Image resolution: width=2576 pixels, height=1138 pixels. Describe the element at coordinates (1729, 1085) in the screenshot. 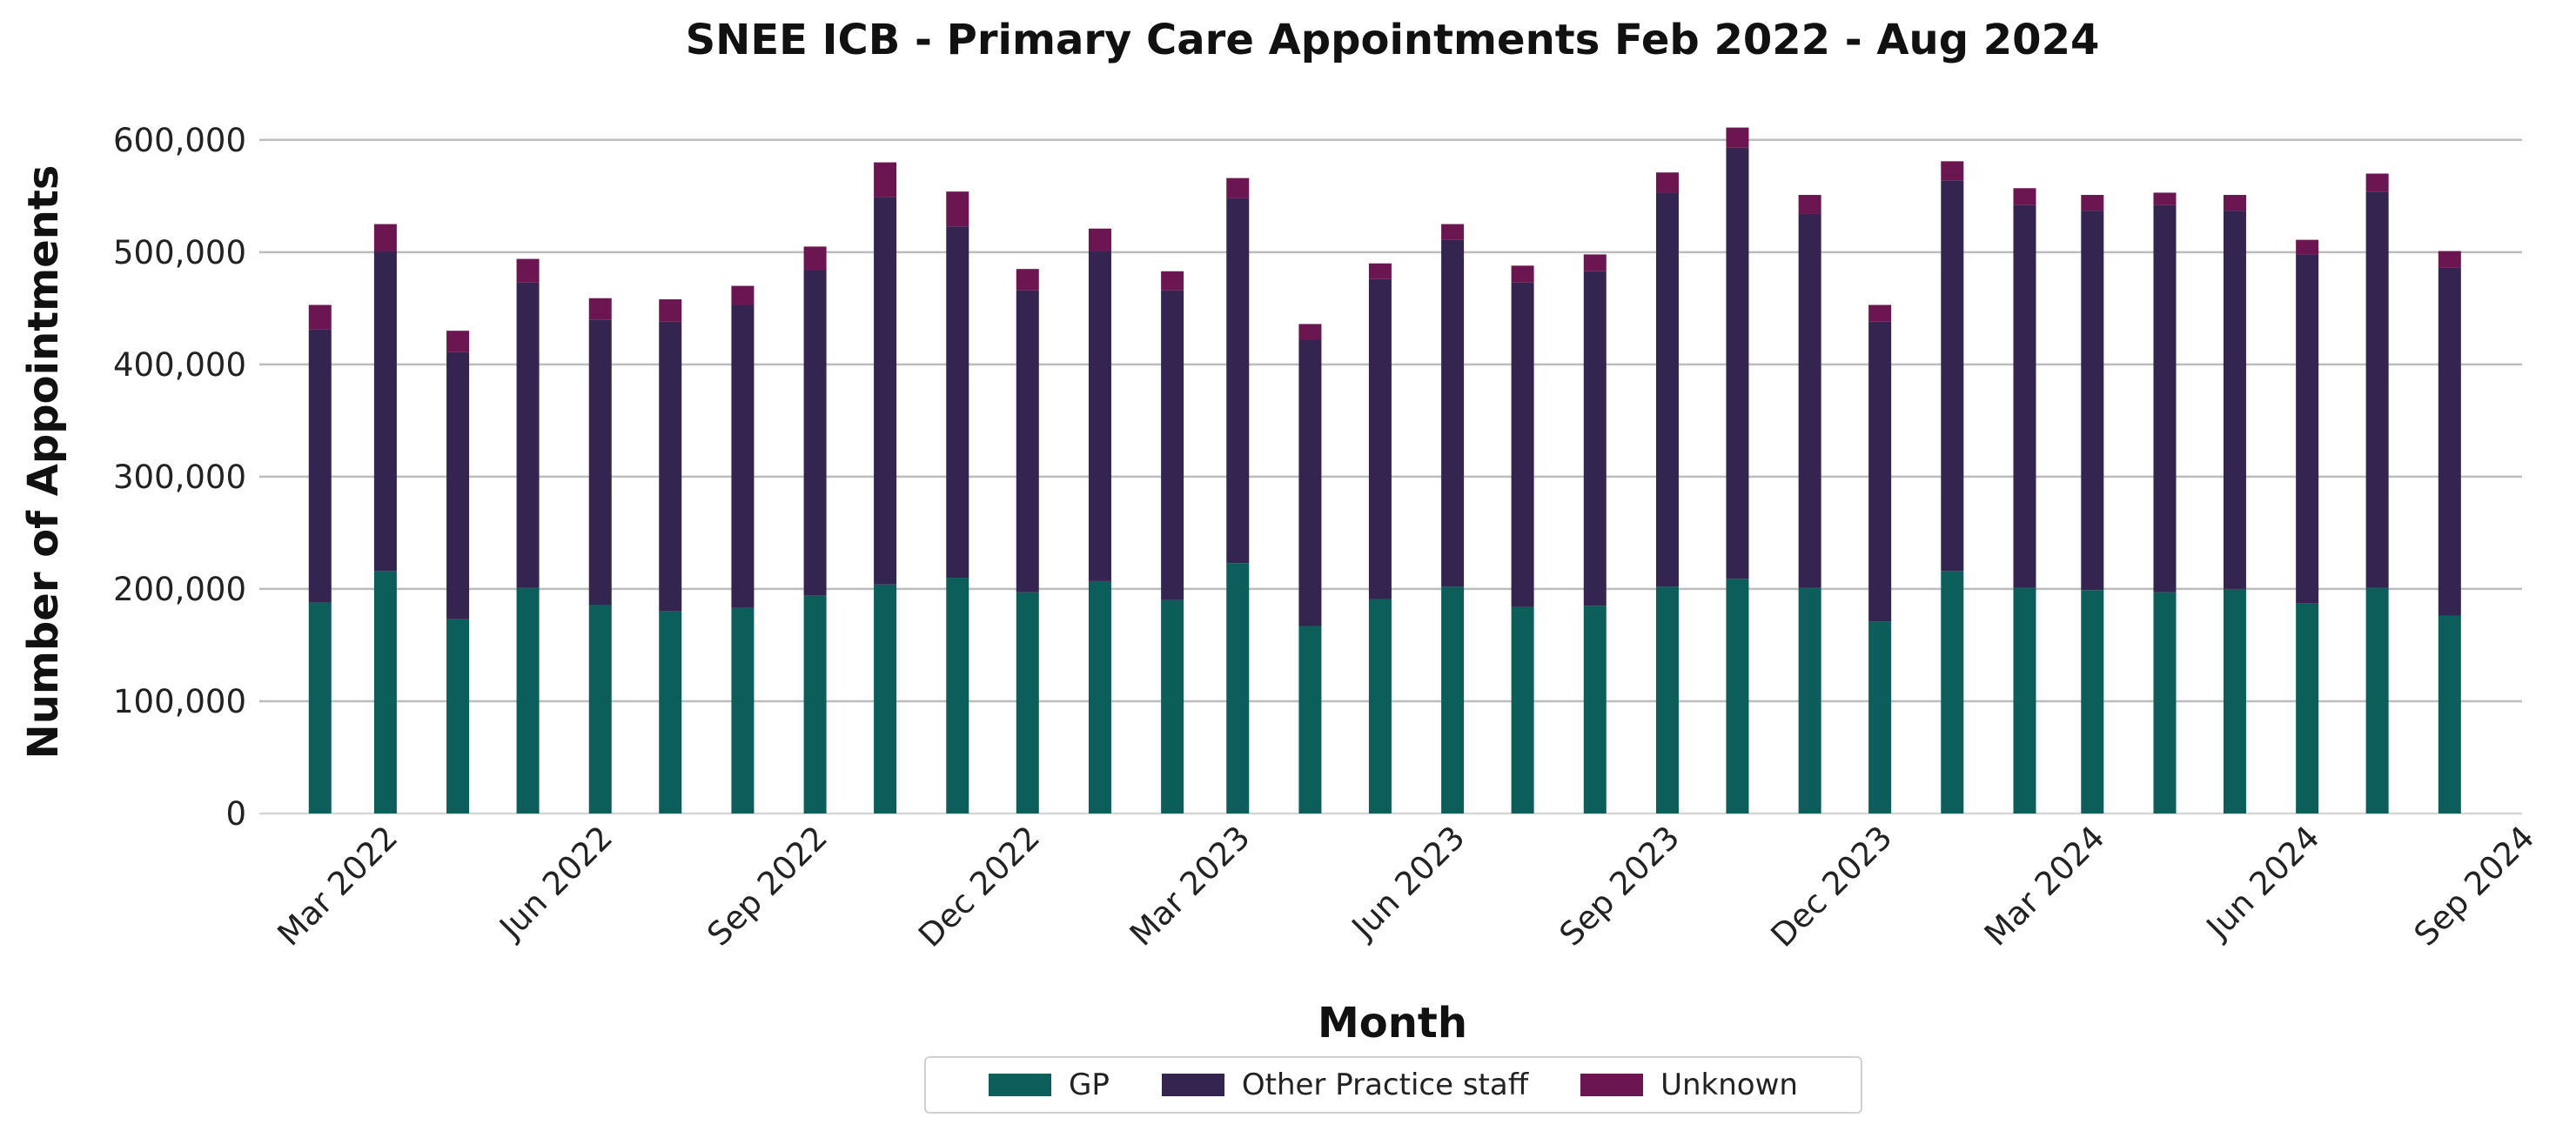

I see `legend-label-unknown: Unknown` at that location.